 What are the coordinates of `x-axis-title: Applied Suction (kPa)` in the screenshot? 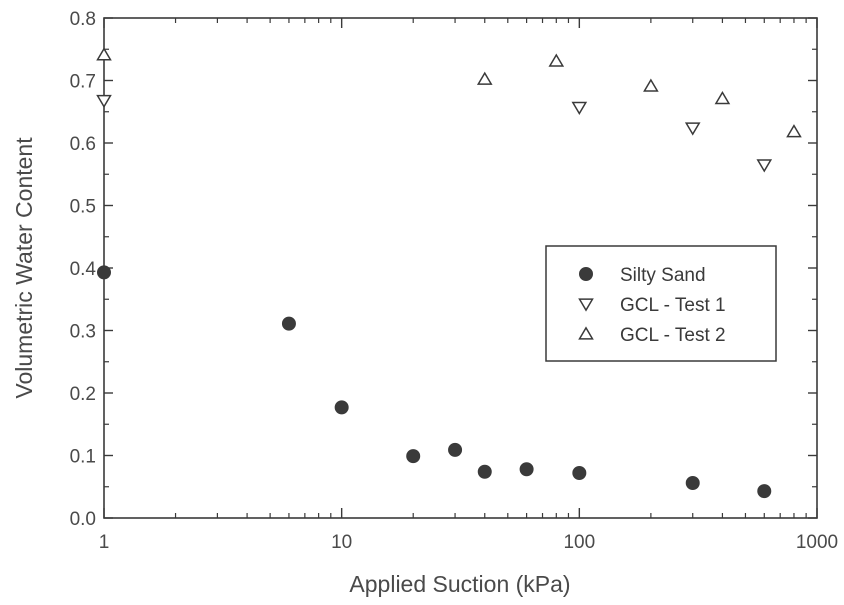 It's located at (459, 584).